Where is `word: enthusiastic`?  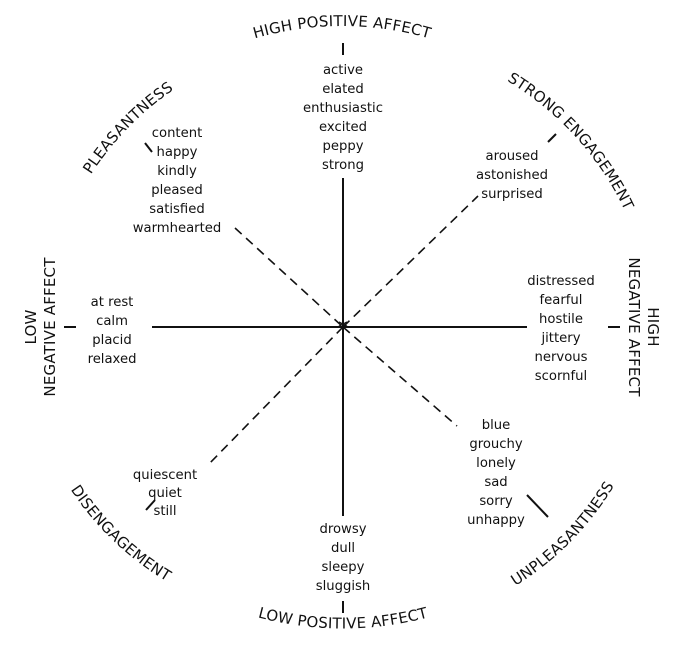
word: enthusiastic is located at coordinates (343, 108).